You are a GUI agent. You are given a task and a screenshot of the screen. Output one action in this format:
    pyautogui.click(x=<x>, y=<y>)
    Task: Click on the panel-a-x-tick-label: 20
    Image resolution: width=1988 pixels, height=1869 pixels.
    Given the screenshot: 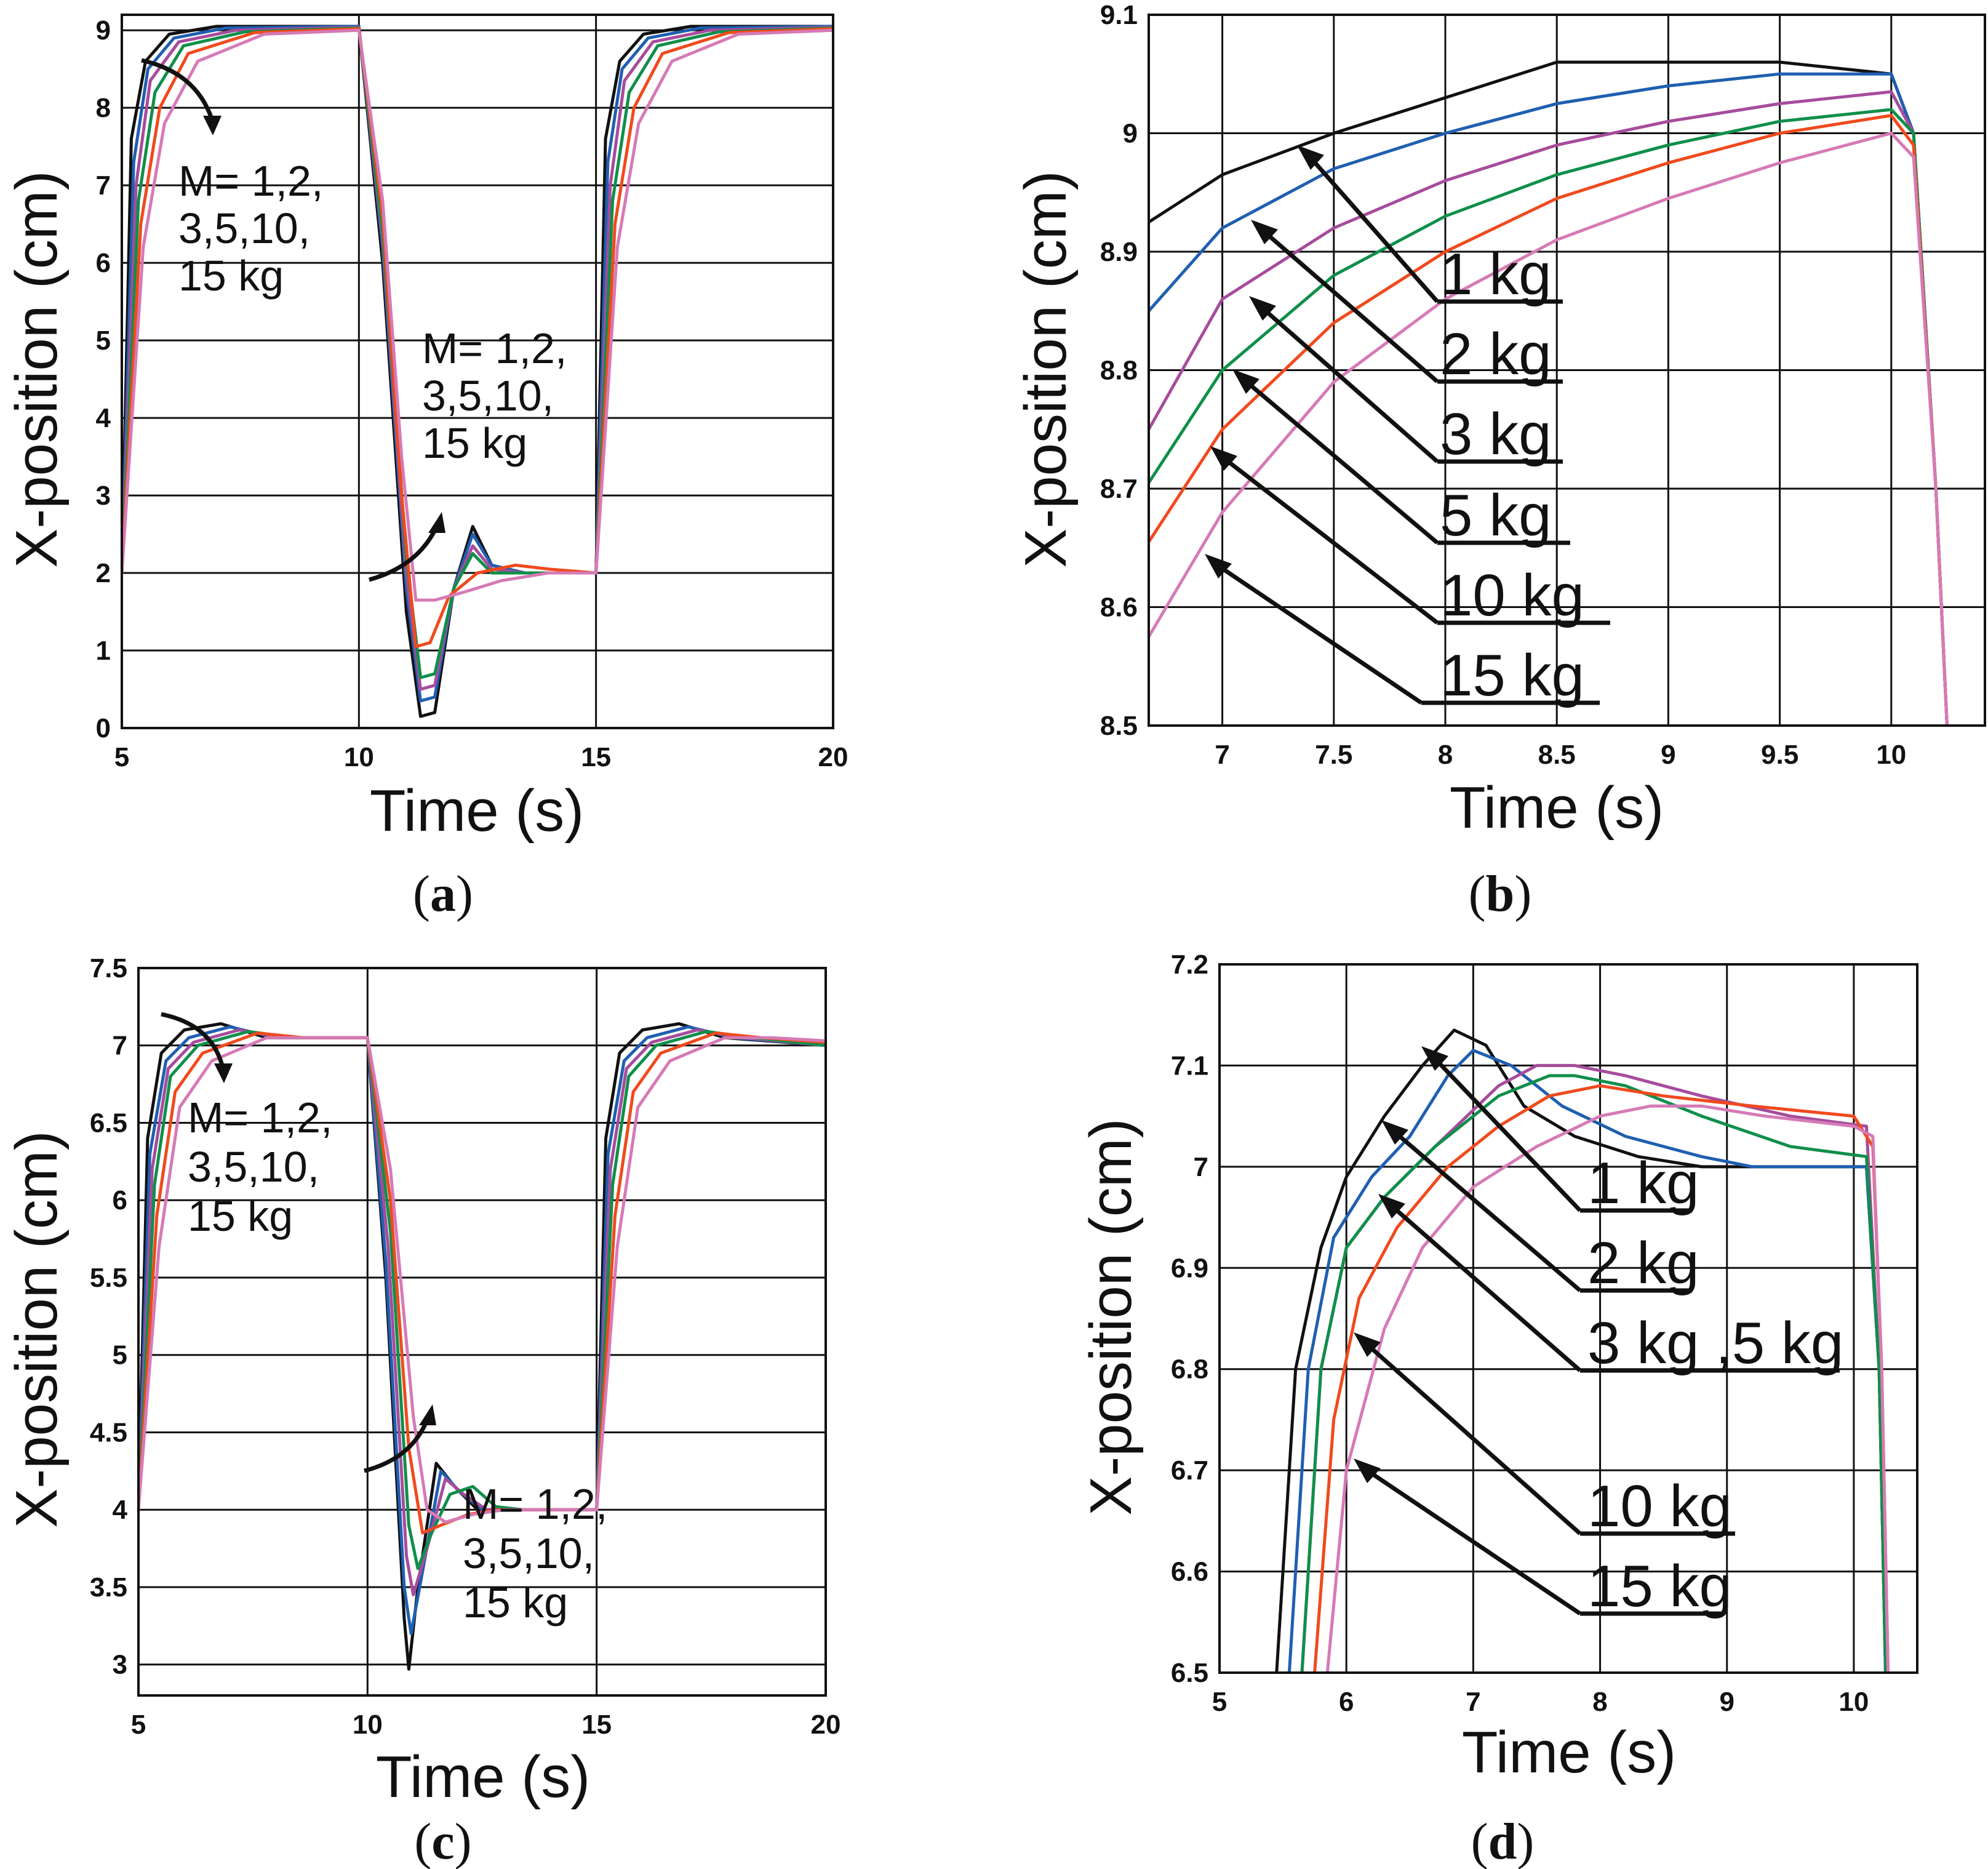 What is the action you would take?
    pyautogui.click(x=833, y=757)
    